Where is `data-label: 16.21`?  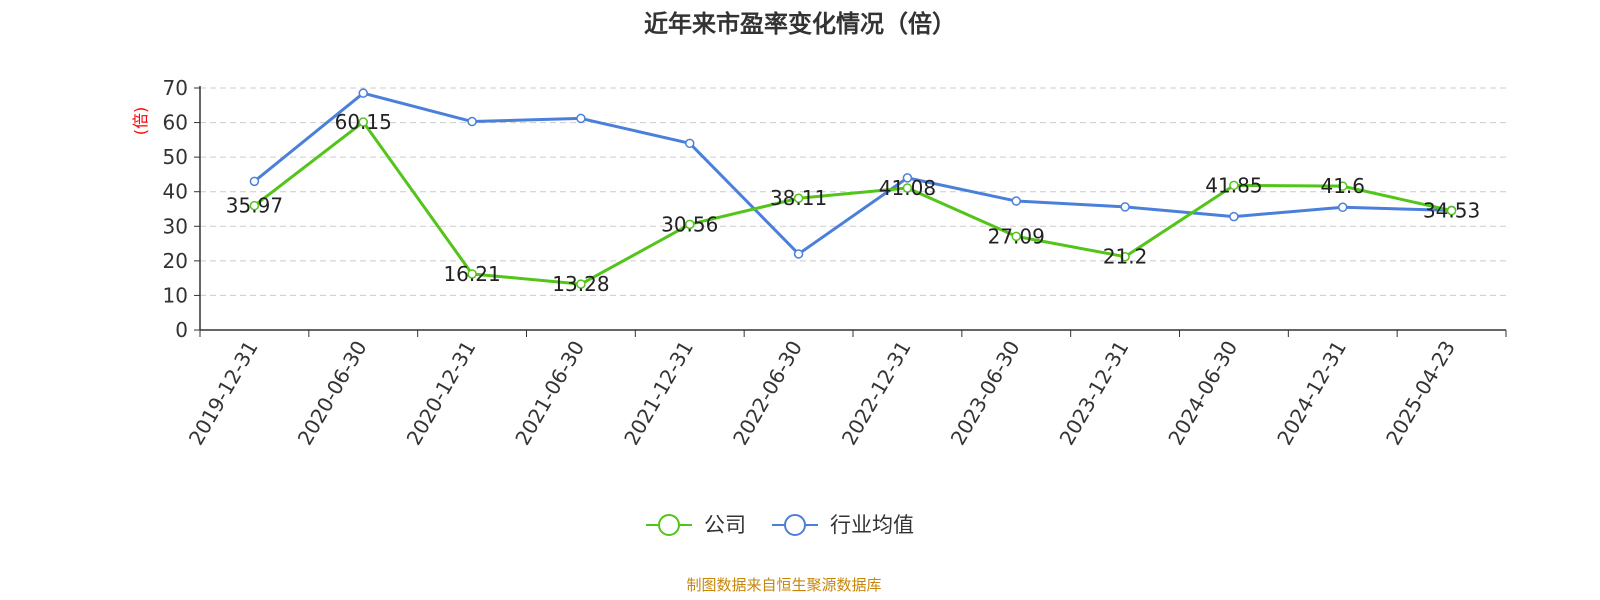
data-label: 16.21 is located at coordinates (471, 274).